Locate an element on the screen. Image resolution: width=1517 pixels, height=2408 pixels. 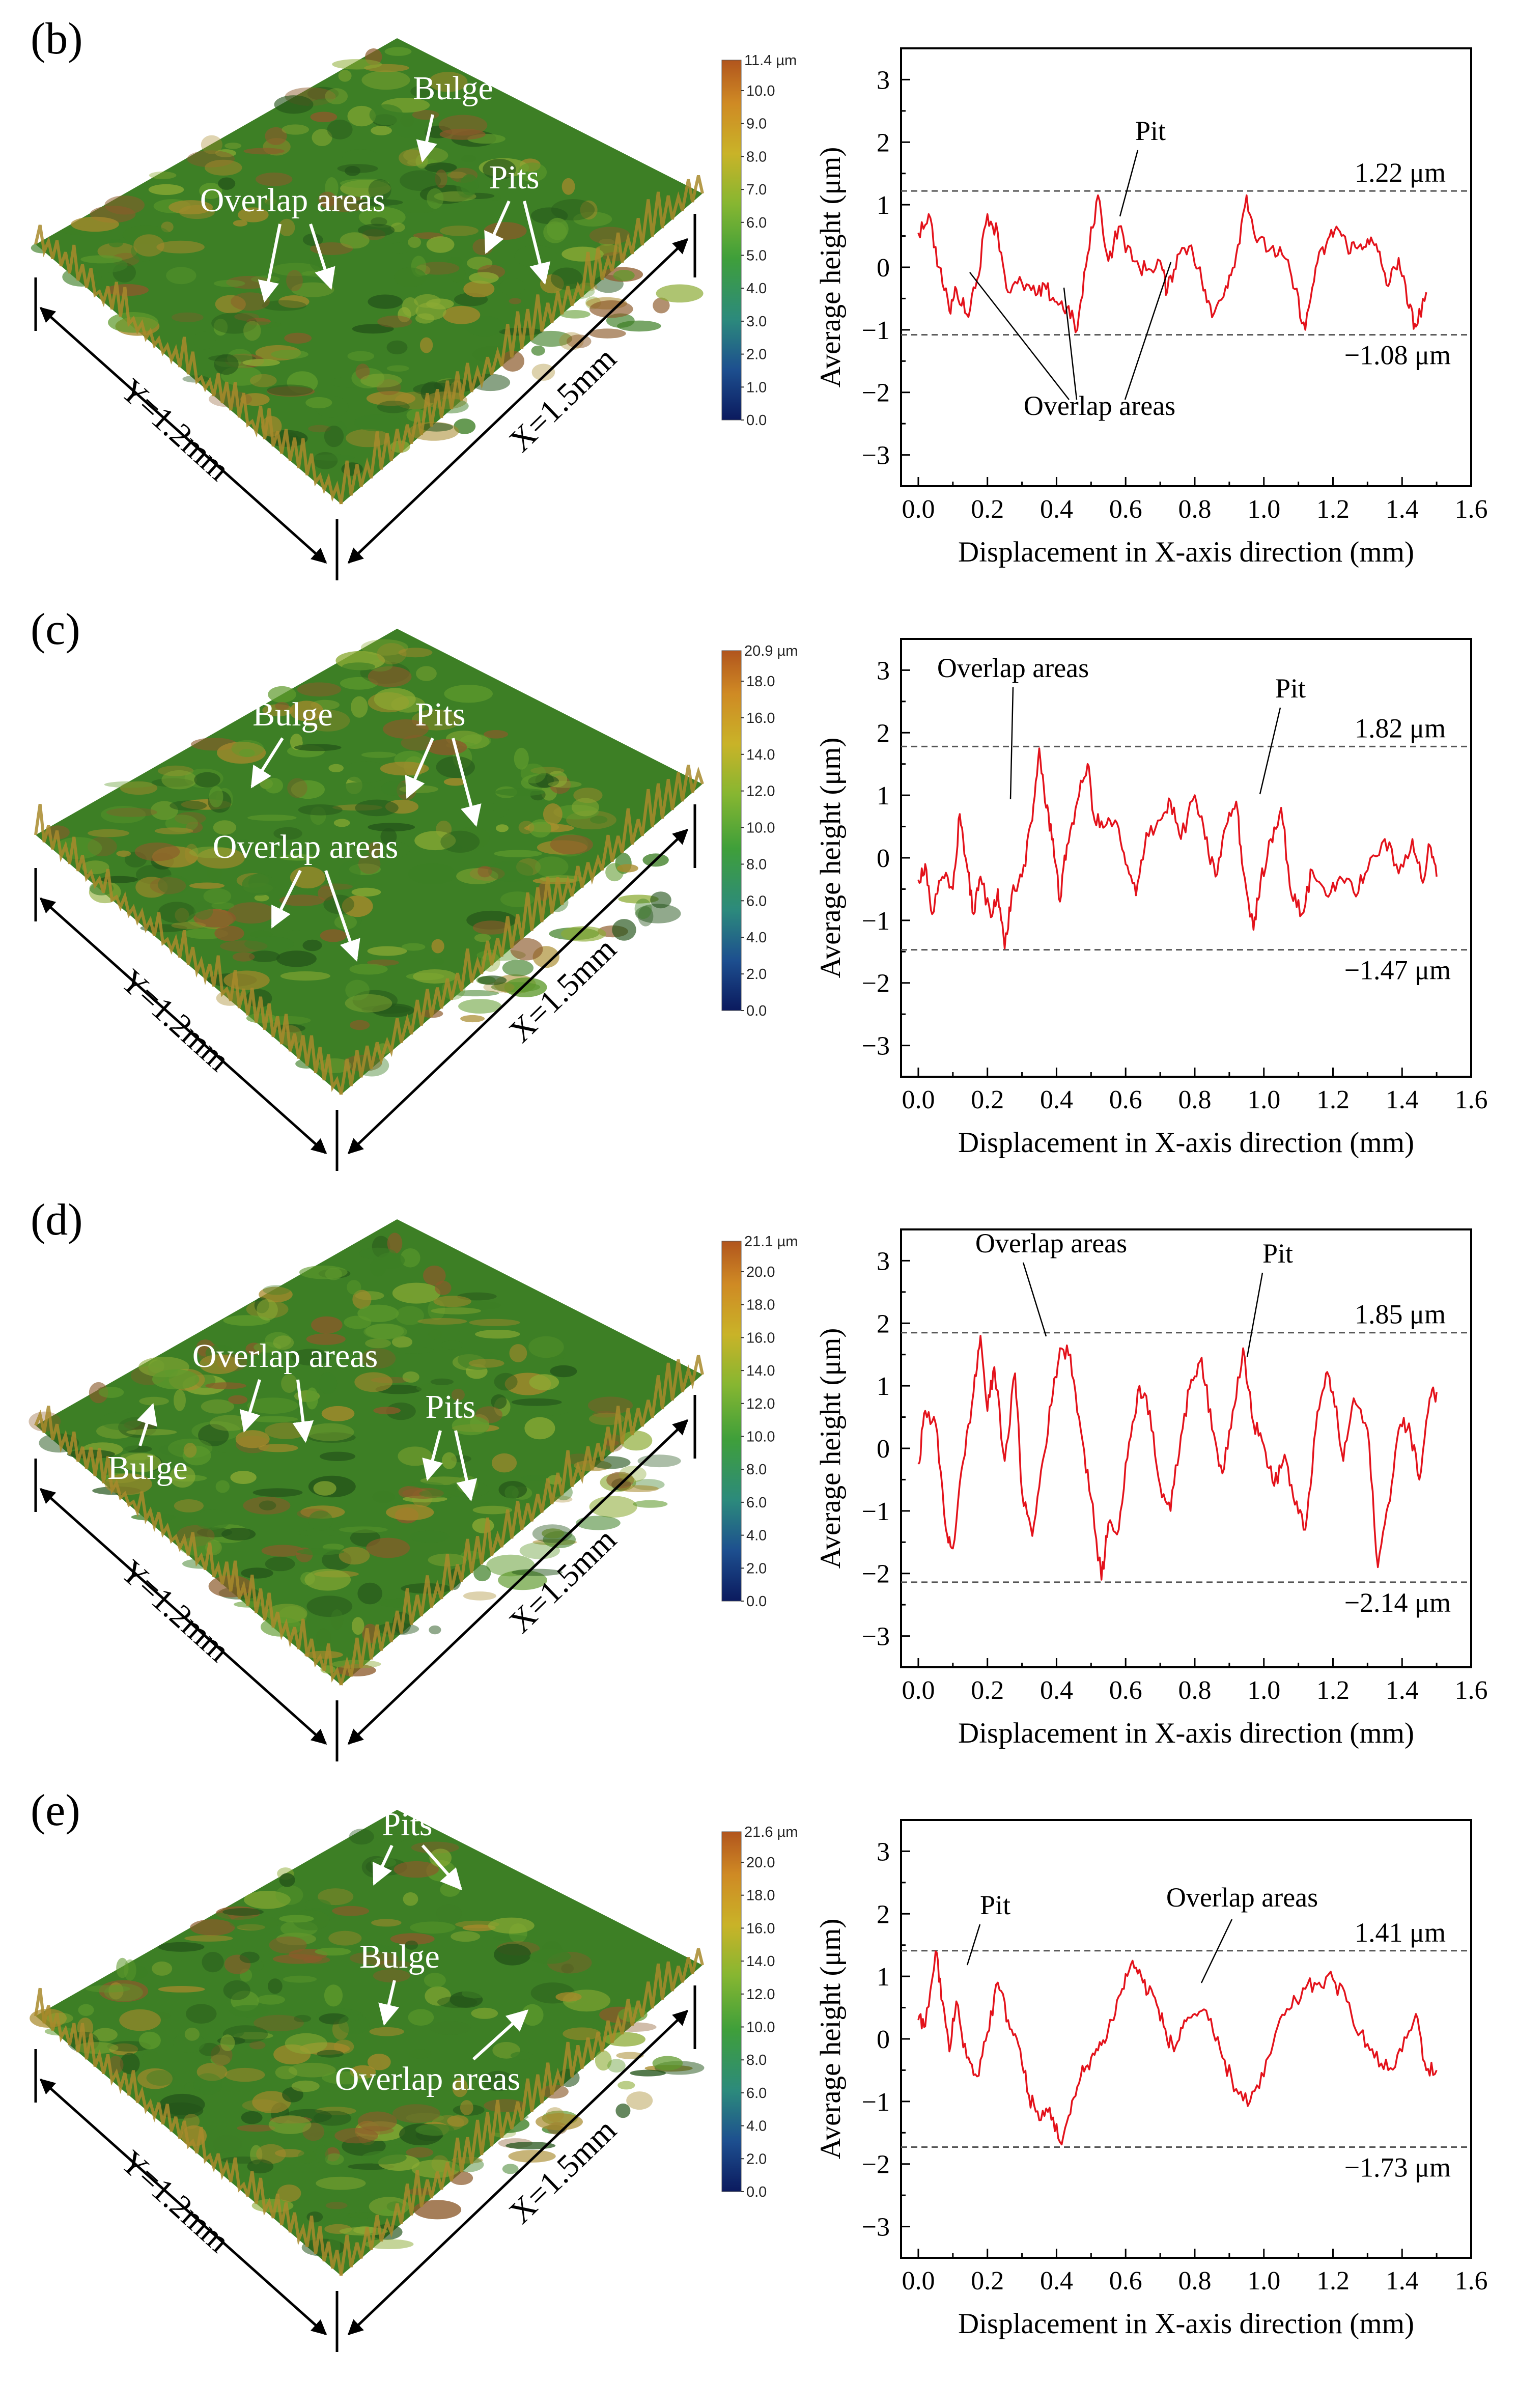
colorbar-tick-label: 0.0 is located at coordinates (756, 2192).